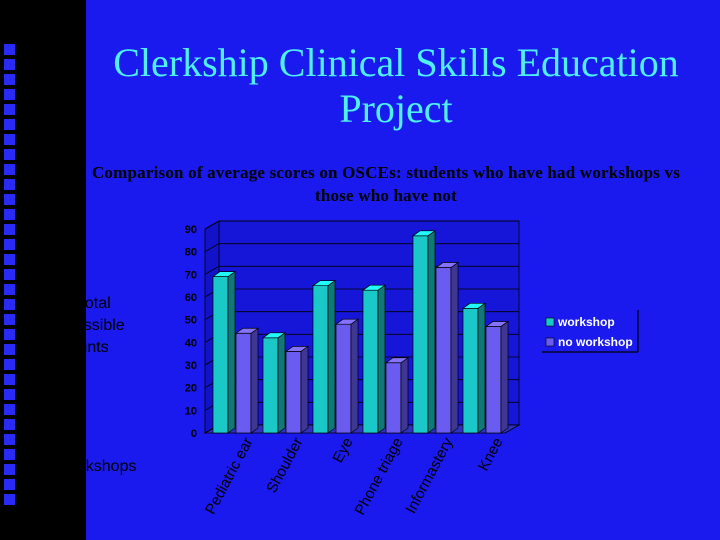 This screenshot has height=540, width=720. I want to click on x-category-label: Pediatric ear, so click(229, 476).